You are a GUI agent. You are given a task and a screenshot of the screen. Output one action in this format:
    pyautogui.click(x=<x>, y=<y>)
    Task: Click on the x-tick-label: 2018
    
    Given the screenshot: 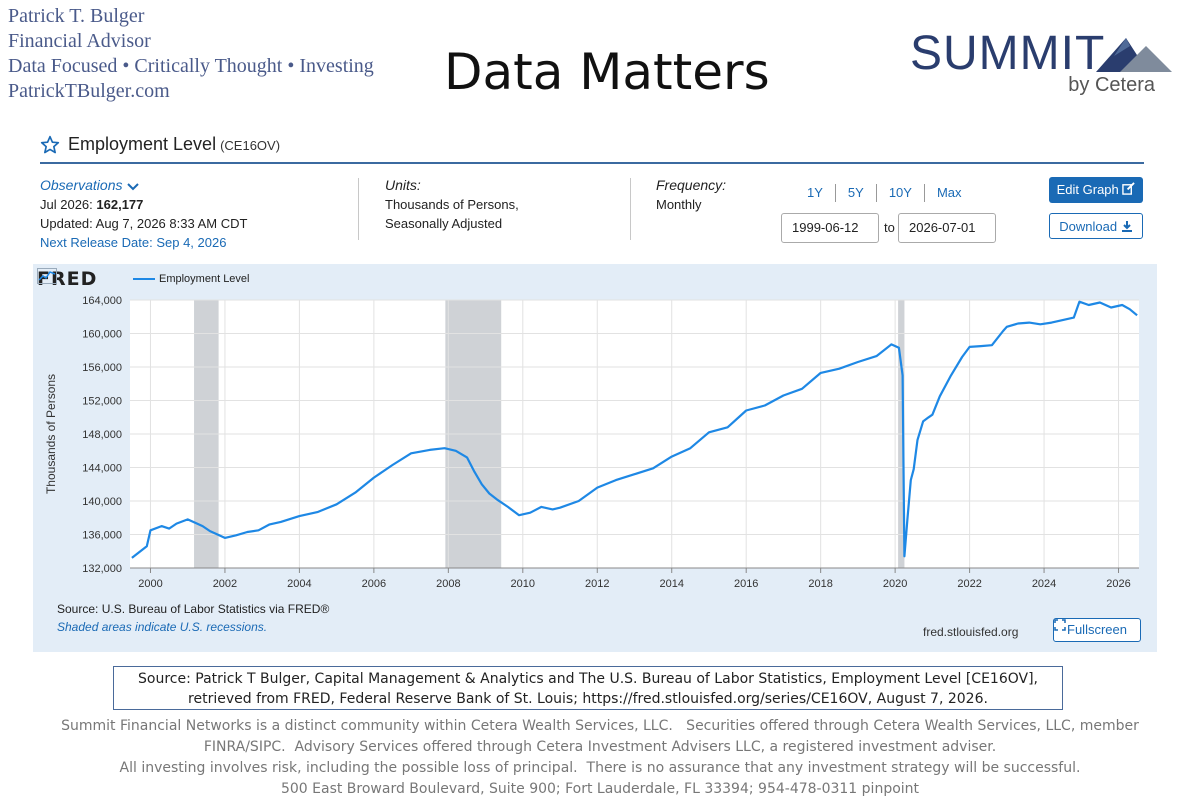 What is the action you would take?
    pyautogui.click(x=820, y=584)
    